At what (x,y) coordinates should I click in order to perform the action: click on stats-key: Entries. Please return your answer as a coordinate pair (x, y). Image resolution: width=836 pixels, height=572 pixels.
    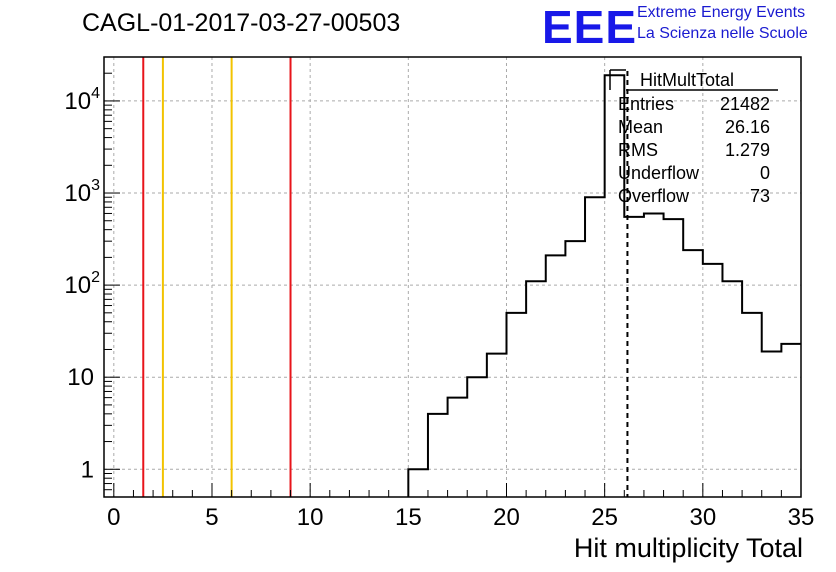
    Looking at the image, I should click on (646, 104).